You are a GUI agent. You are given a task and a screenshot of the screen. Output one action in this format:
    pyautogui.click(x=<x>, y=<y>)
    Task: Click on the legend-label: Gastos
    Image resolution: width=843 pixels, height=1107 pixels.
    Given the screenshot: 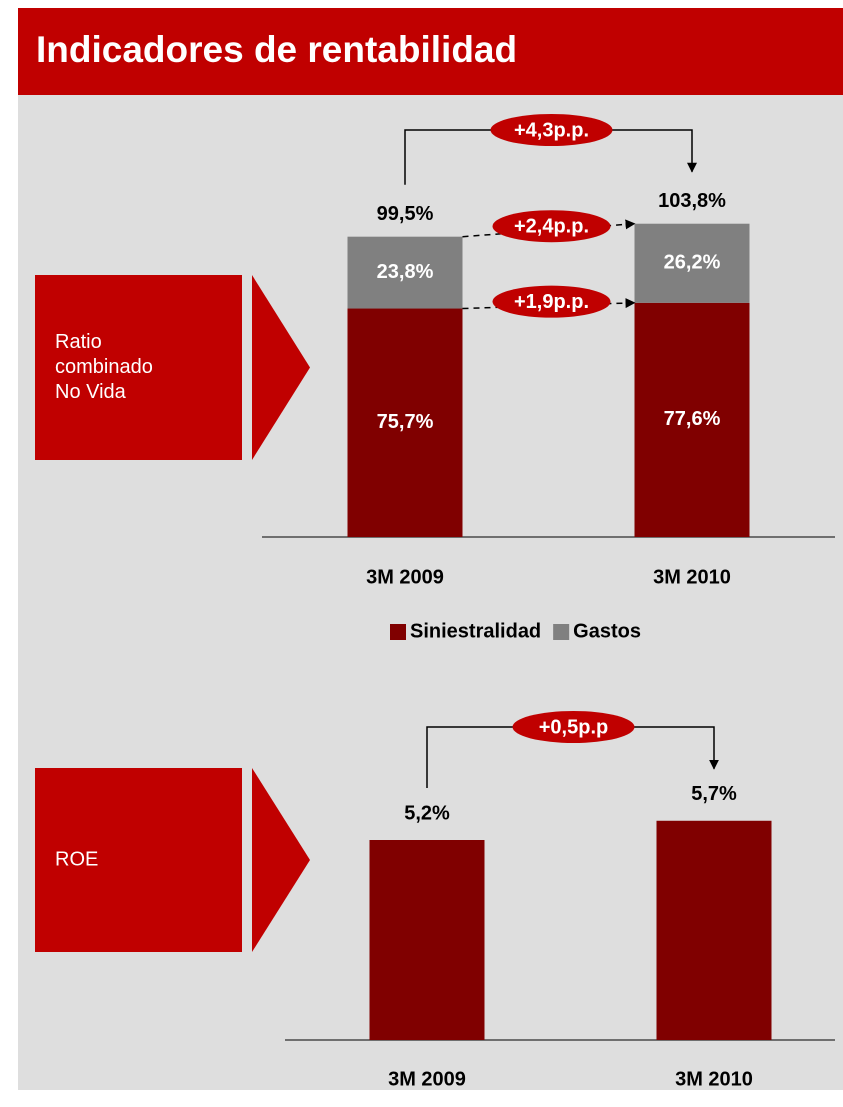 What is the action you would take?
    pyautogui.click(x=607, y=631)
    